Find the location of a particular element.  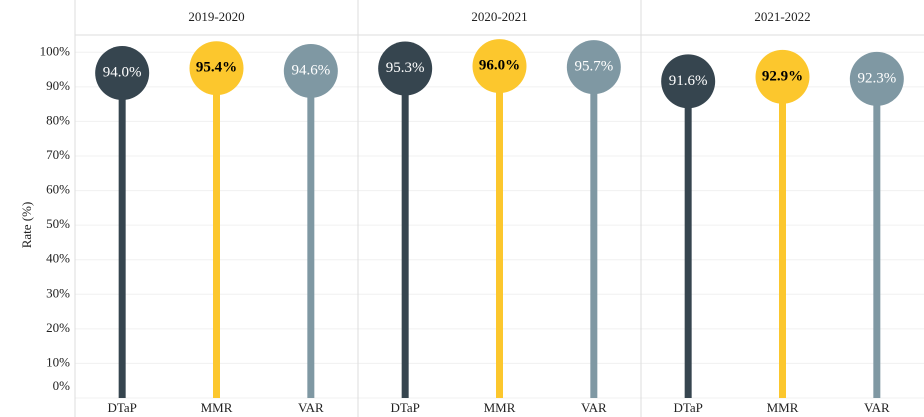

y-tick-label: 90% is located at coordinates (58, 85).